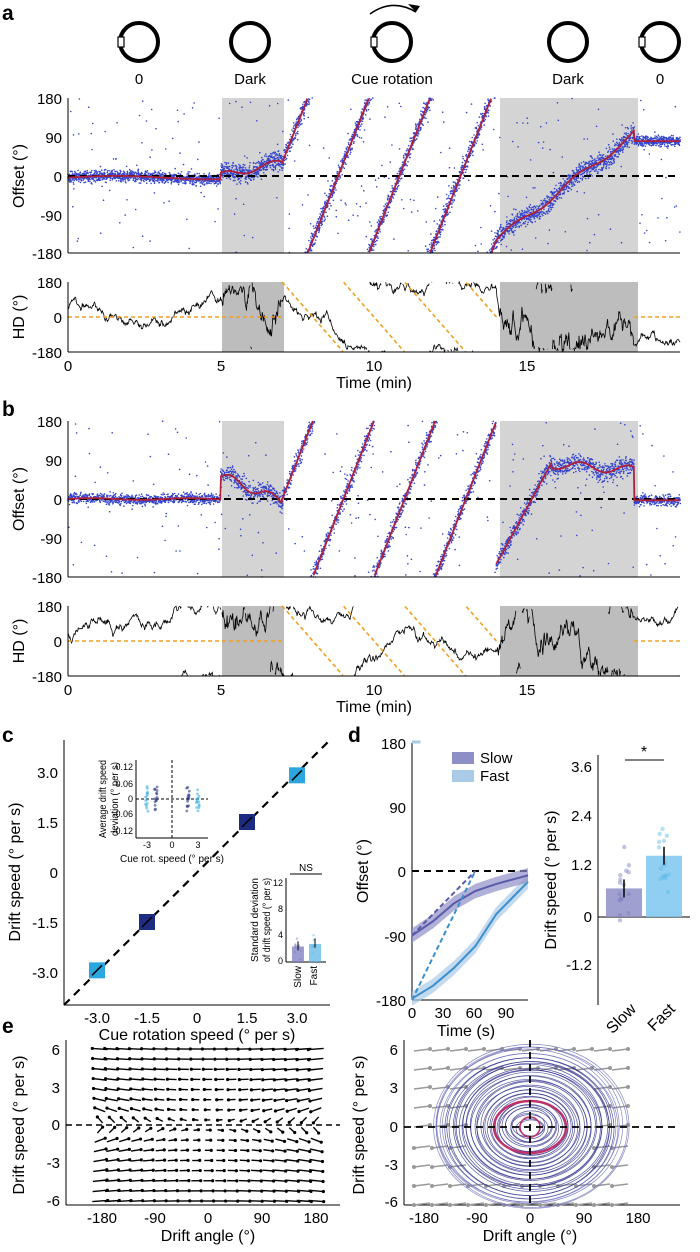  What do you see at coordinates (49, 99) in the screenshot?
I see `y-tick-label: 180` at bounding box center [49, 99].